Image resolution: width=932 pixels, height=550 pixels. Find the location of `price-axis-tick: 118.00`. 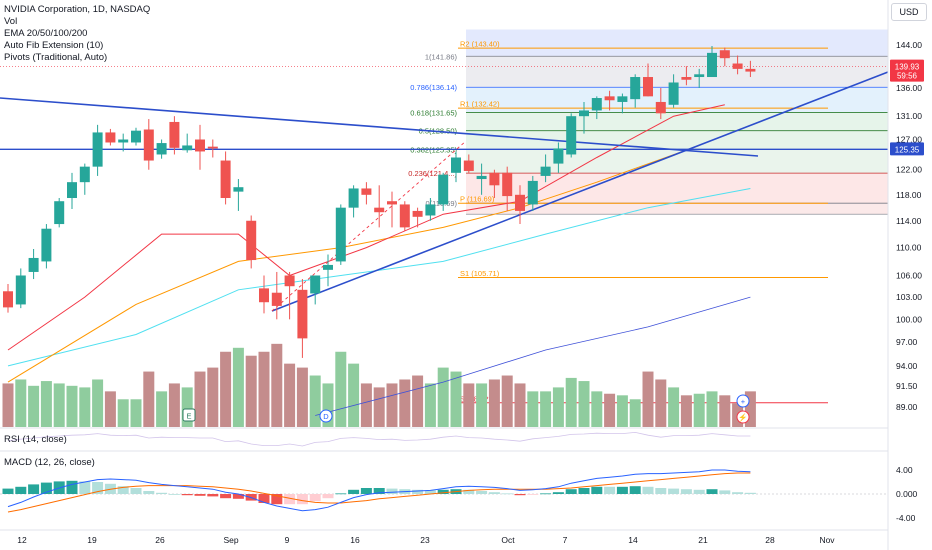

price-axis-tick: 118.00 is located at coordinates (909, 195).